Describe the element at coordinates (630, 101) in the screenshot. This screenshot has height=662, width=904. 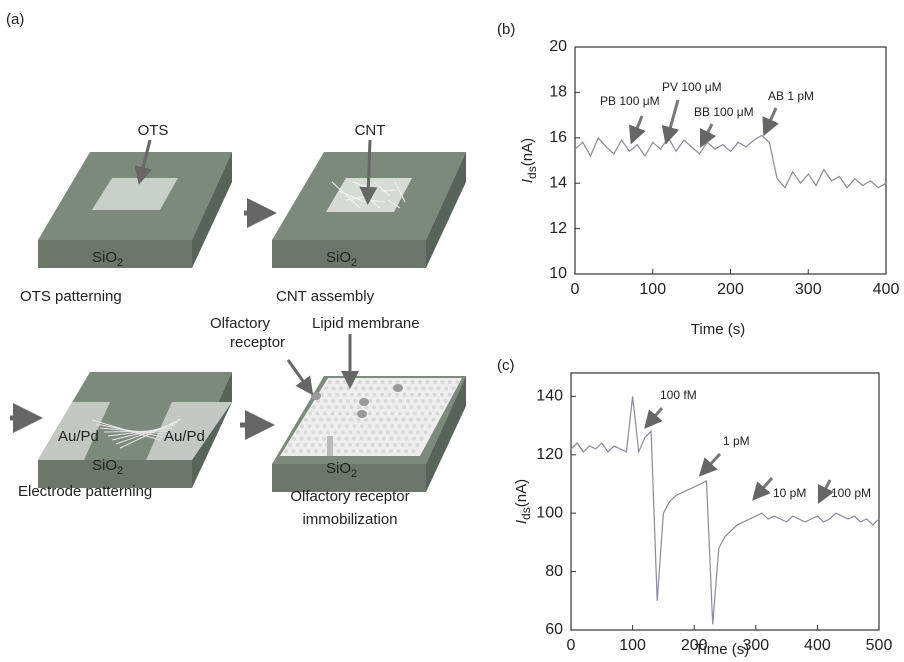
I see `annotation: PB 100 μM` at that location.